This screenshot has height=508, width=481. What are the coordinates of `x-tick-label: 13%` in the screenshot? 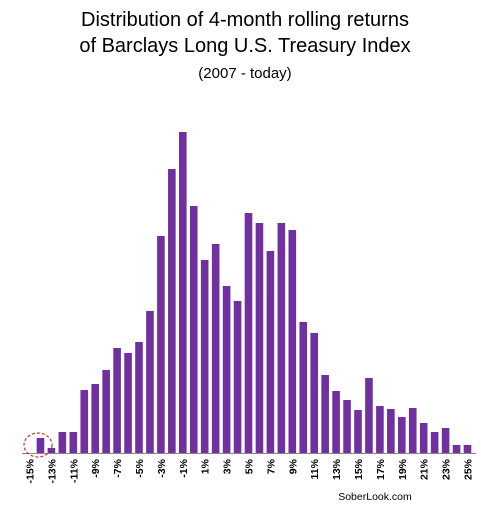 It's located at (337, 469).